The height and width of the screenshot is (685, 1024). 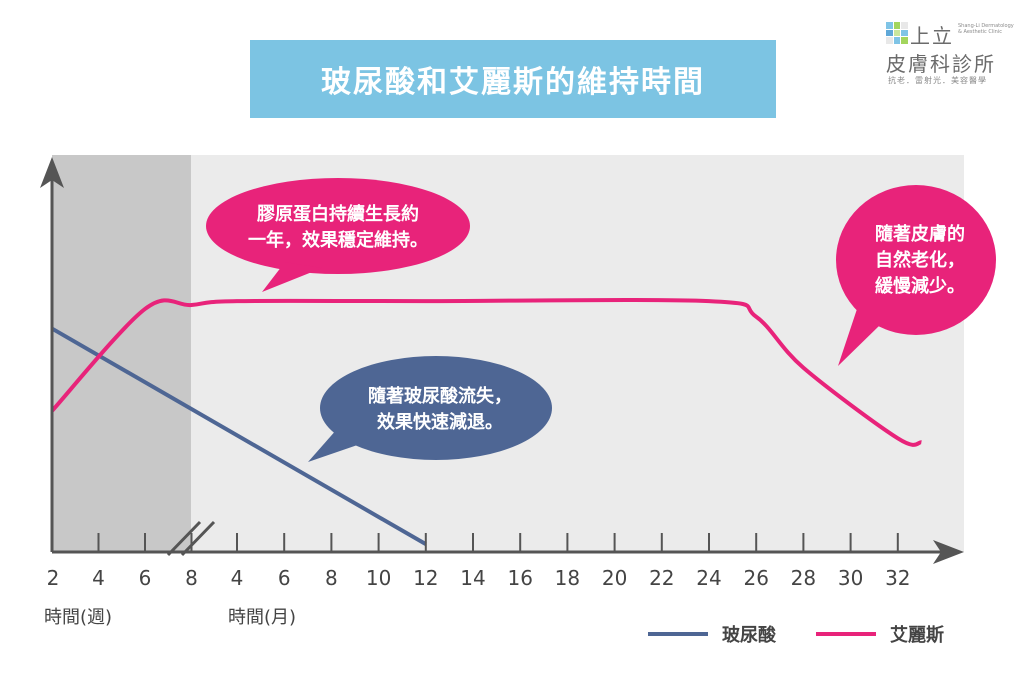 I want to click on weeks-shaded-band, so click(x=121, y=353).